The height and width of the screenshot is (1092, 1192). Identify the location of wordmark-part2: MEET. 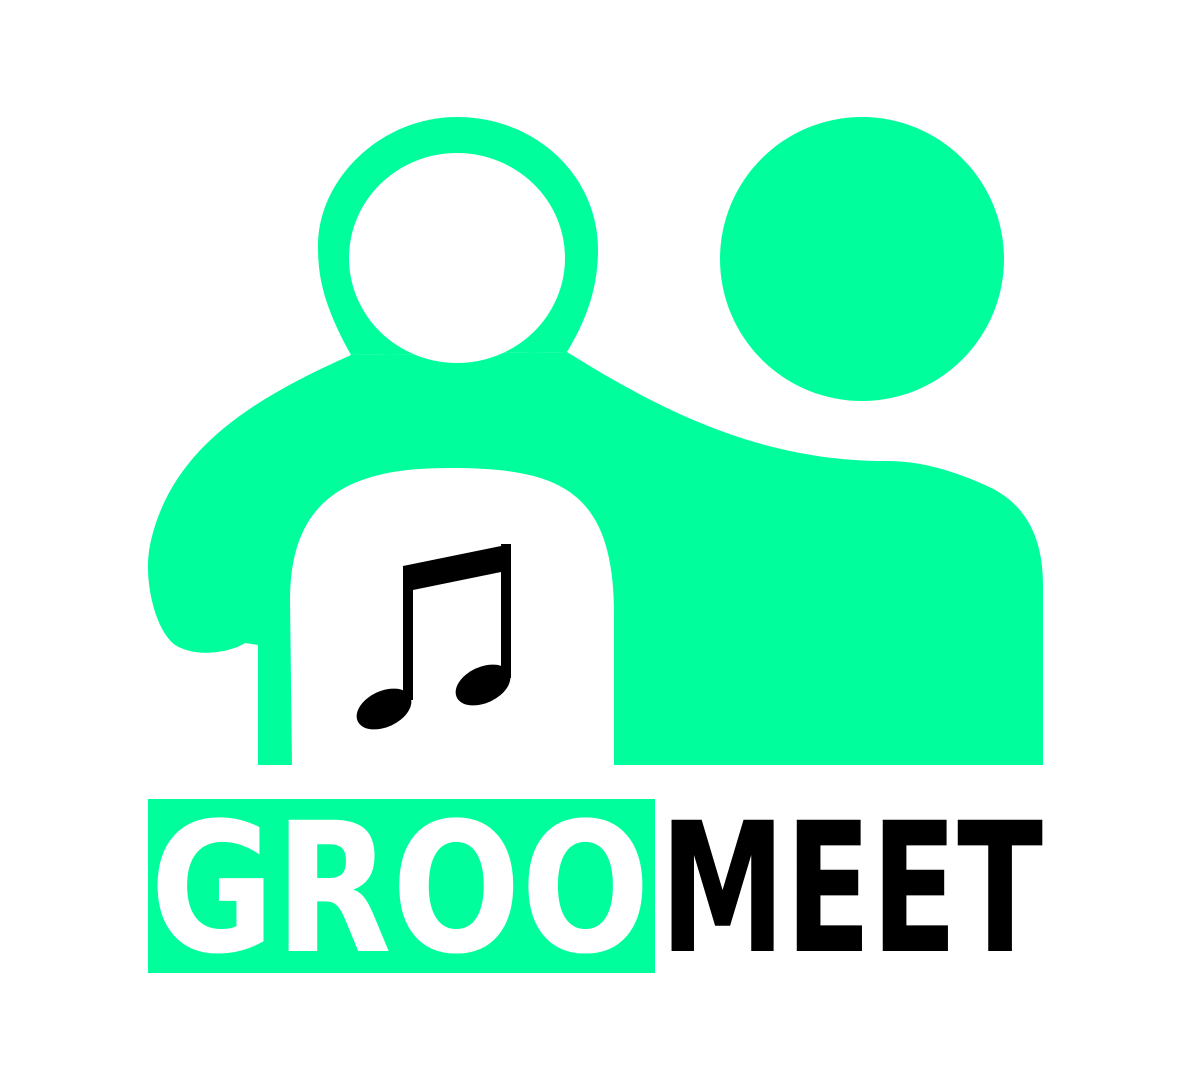
(851, 889).